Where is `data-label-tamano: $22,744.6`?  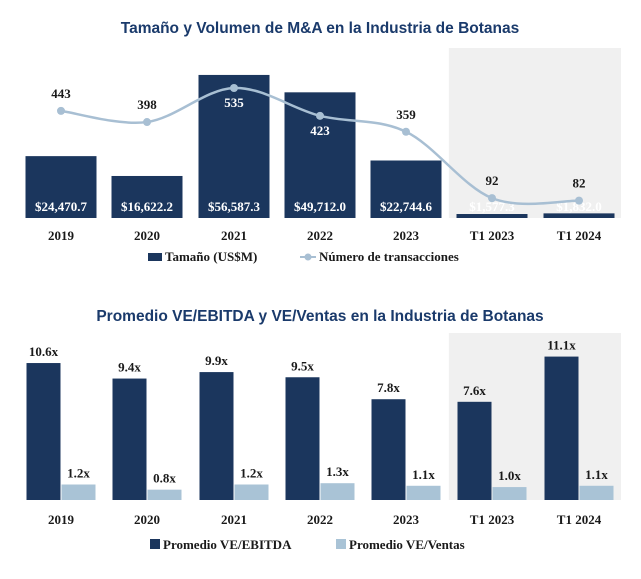 data-label-tamano: $22,744.6 is located at coordinates (406, 206).